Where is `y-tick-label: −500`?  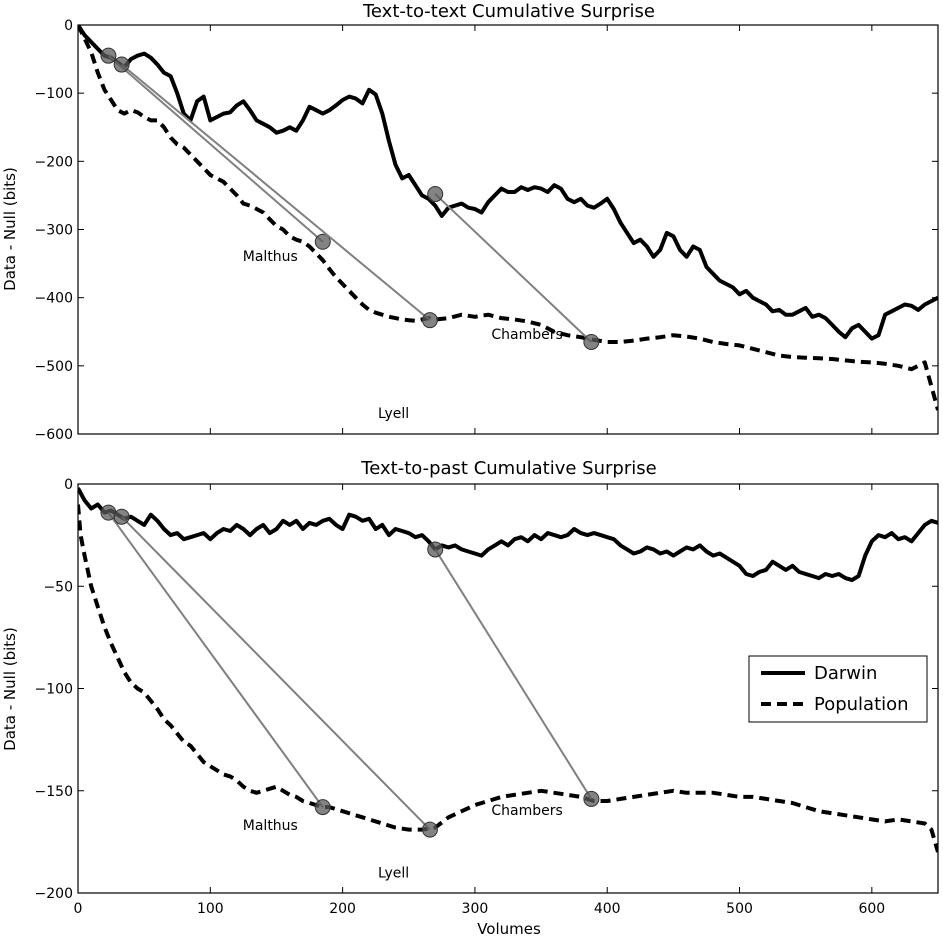
y-tick-label: −500 is located at coordinates (54, 367).